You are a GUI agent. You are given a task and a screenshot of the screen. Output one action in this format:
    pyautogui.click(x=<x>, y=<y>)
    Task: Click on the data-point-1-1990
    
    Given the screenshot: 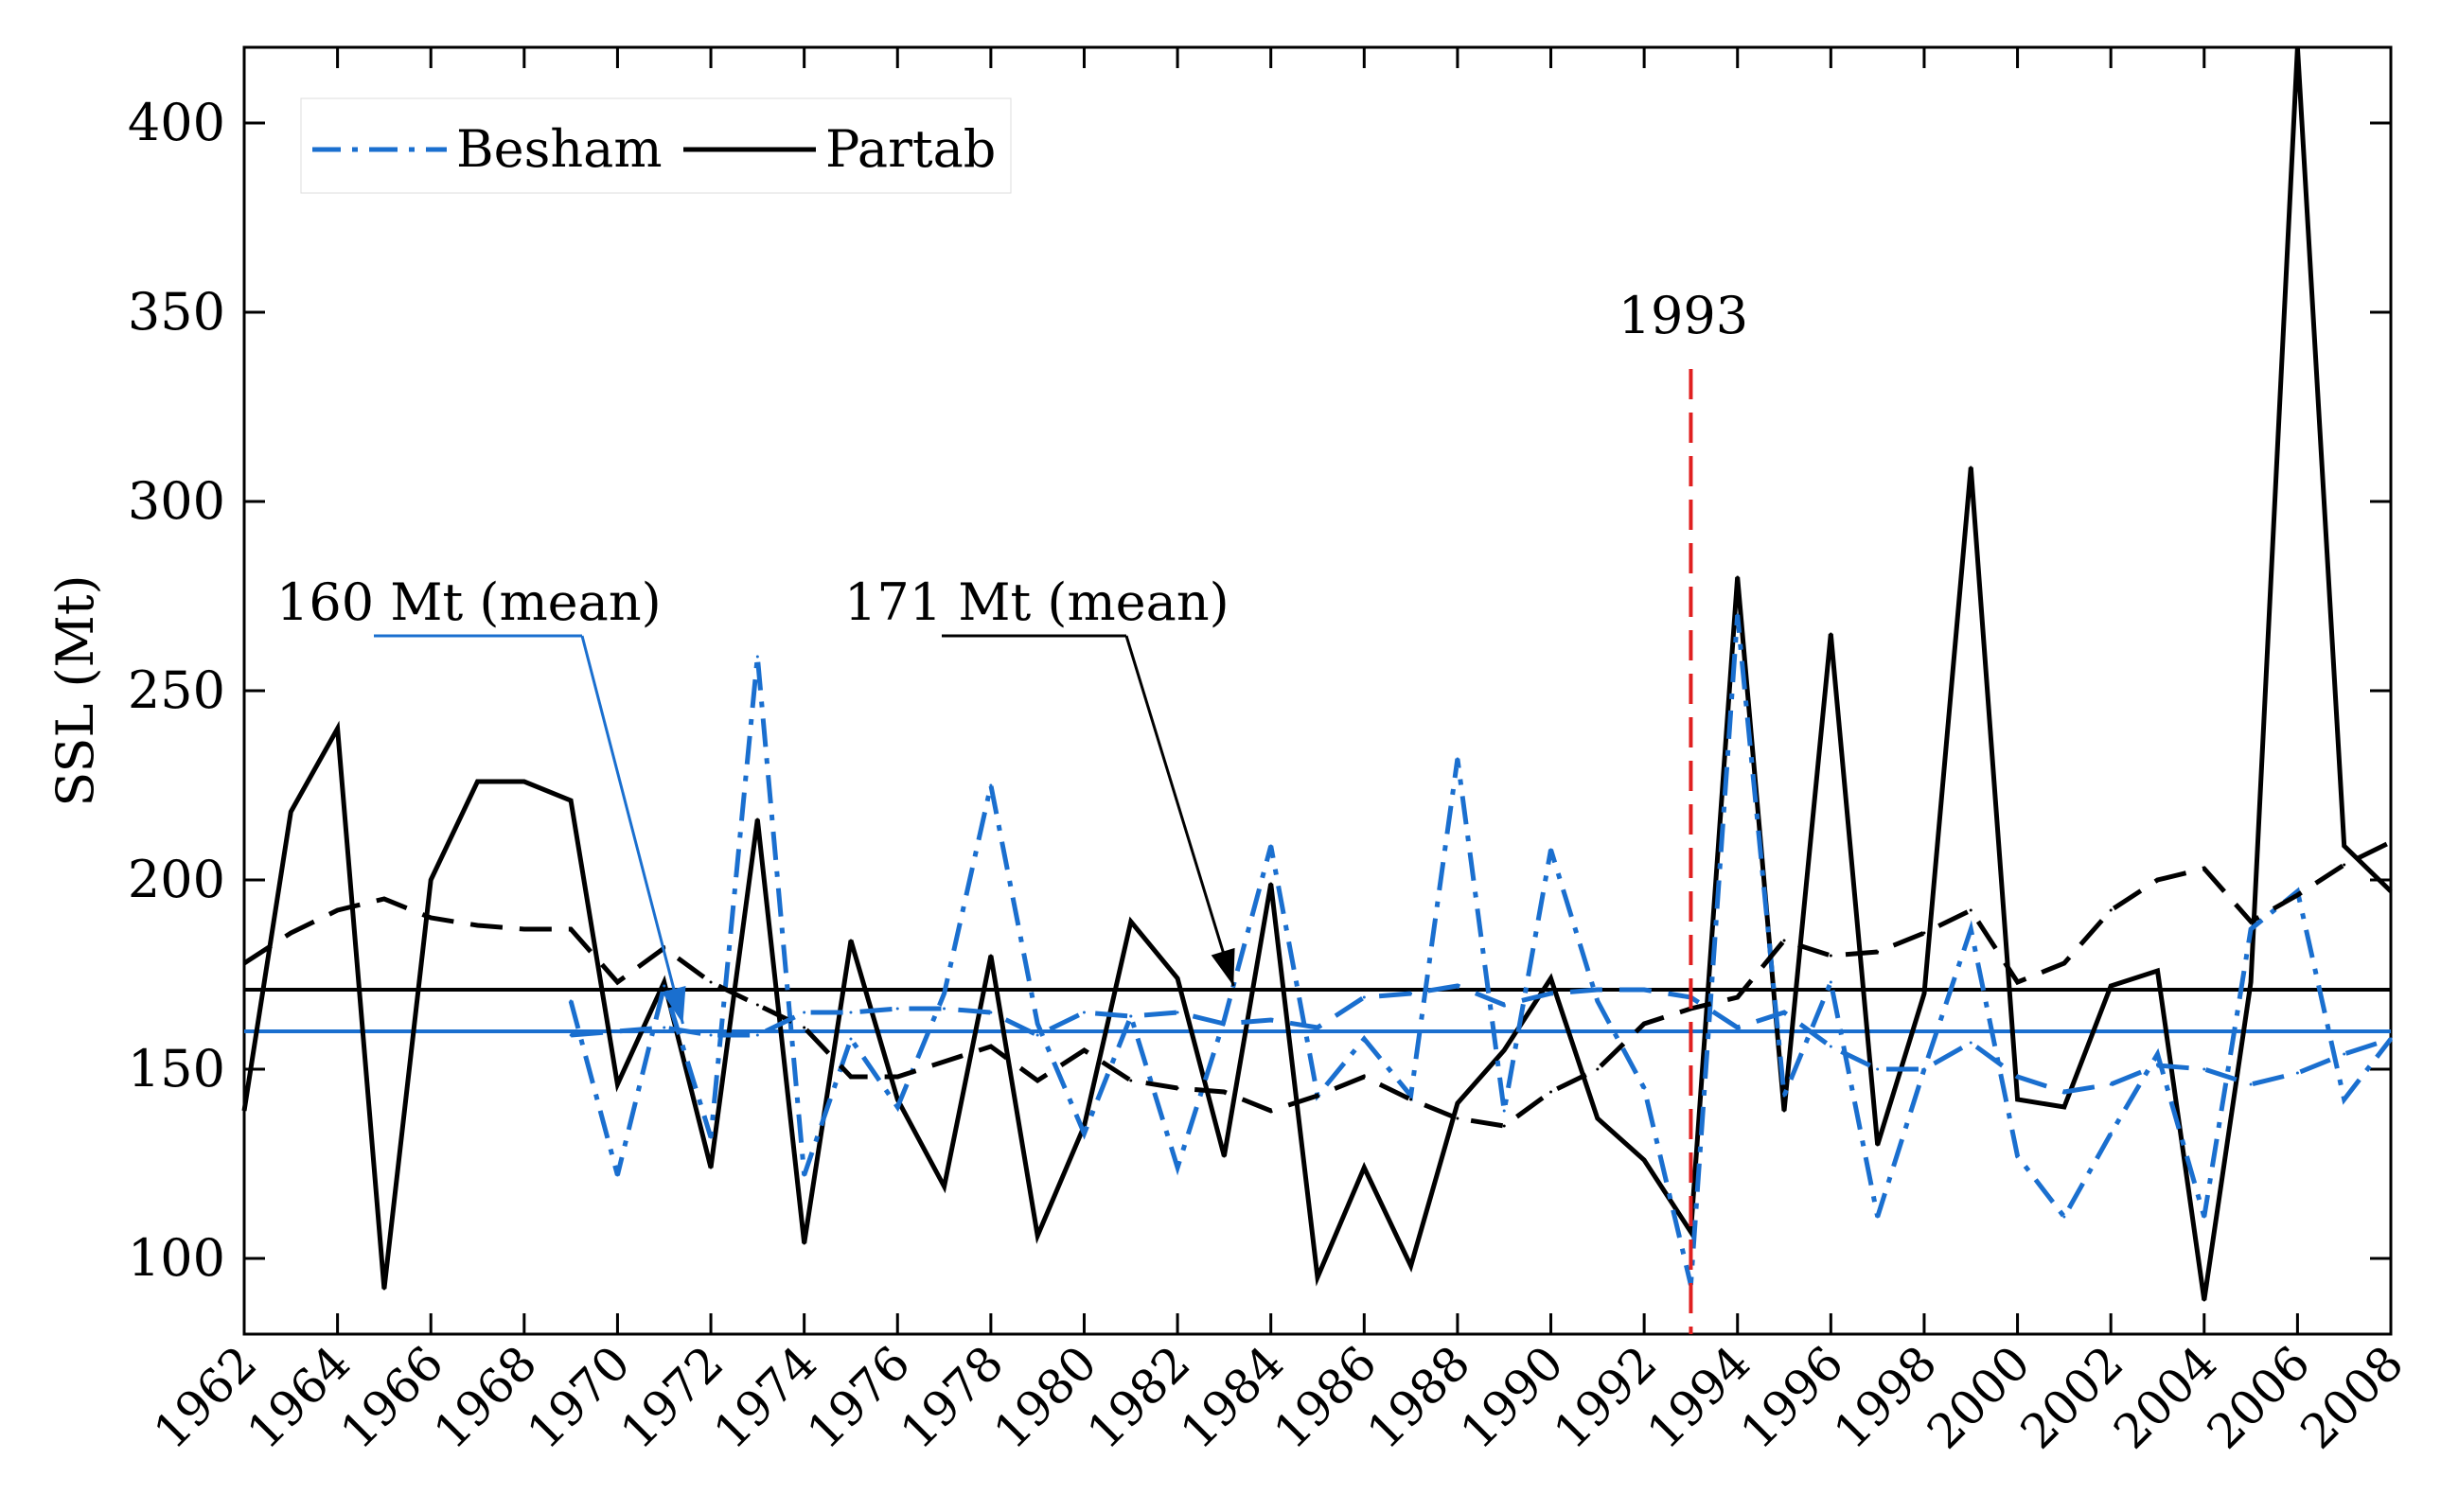 What is the action you would take?
    pyautogui.click(x=1551, y=850)
    